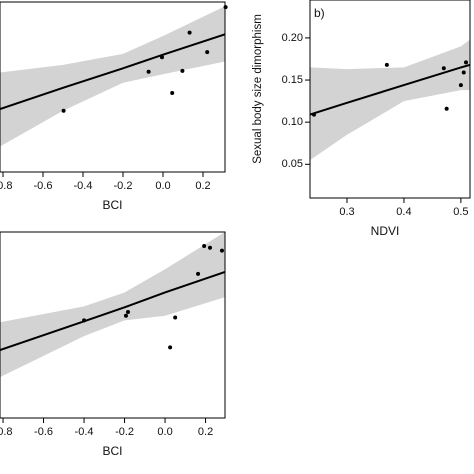  I want to click on plot-frame, so click(390, 99).